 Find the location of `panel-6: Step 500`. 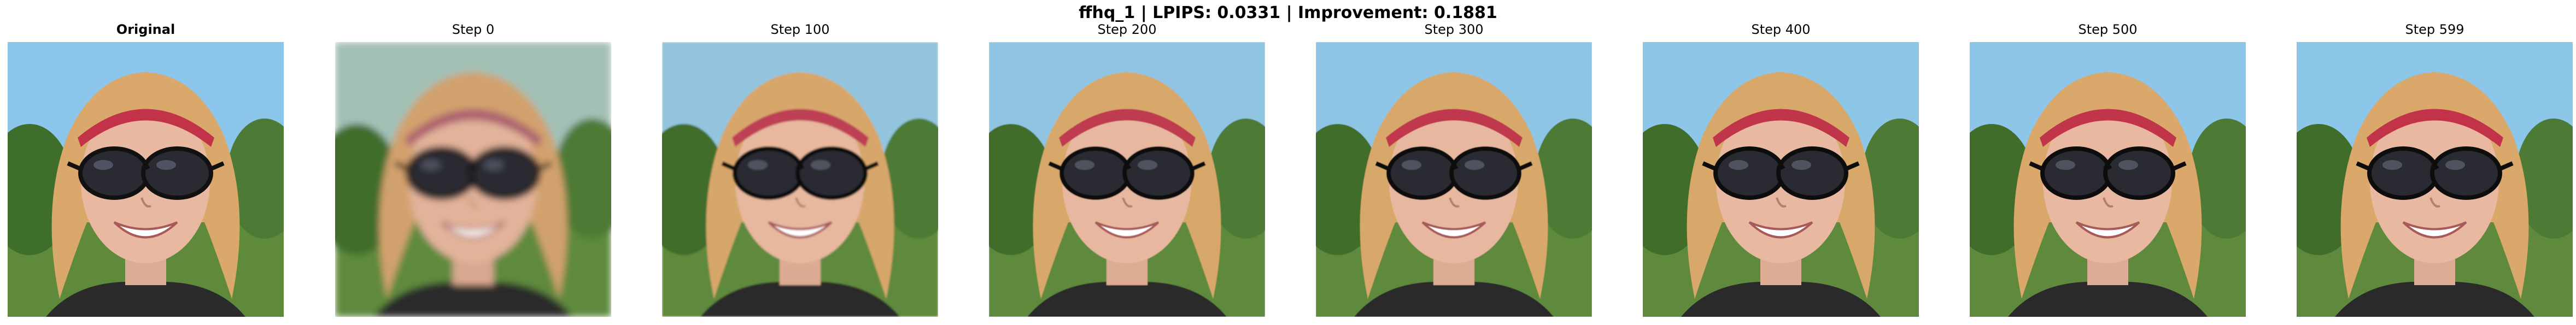

panel-6: Step 500 is located at coordinates (2108, 169).